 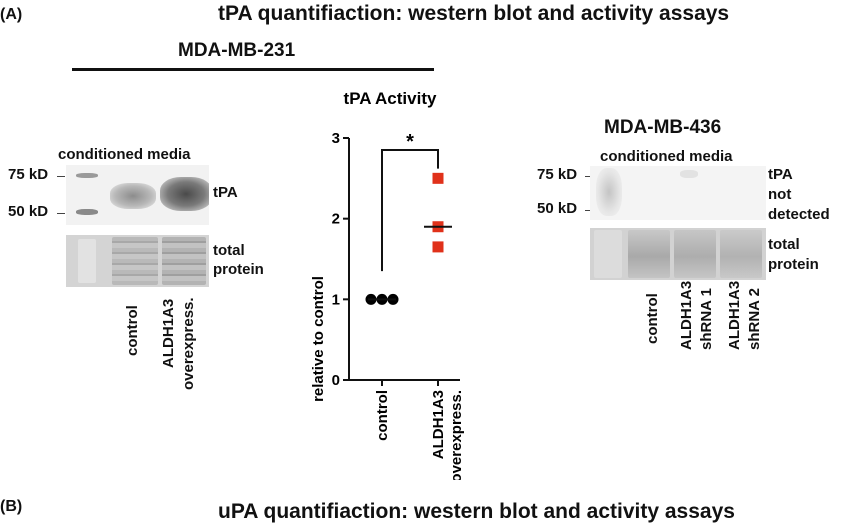 What do you see at coordinates (11, 14) in the screenshot?
I see `panel-a-letter: (A)` at bounding box center [11, 14].